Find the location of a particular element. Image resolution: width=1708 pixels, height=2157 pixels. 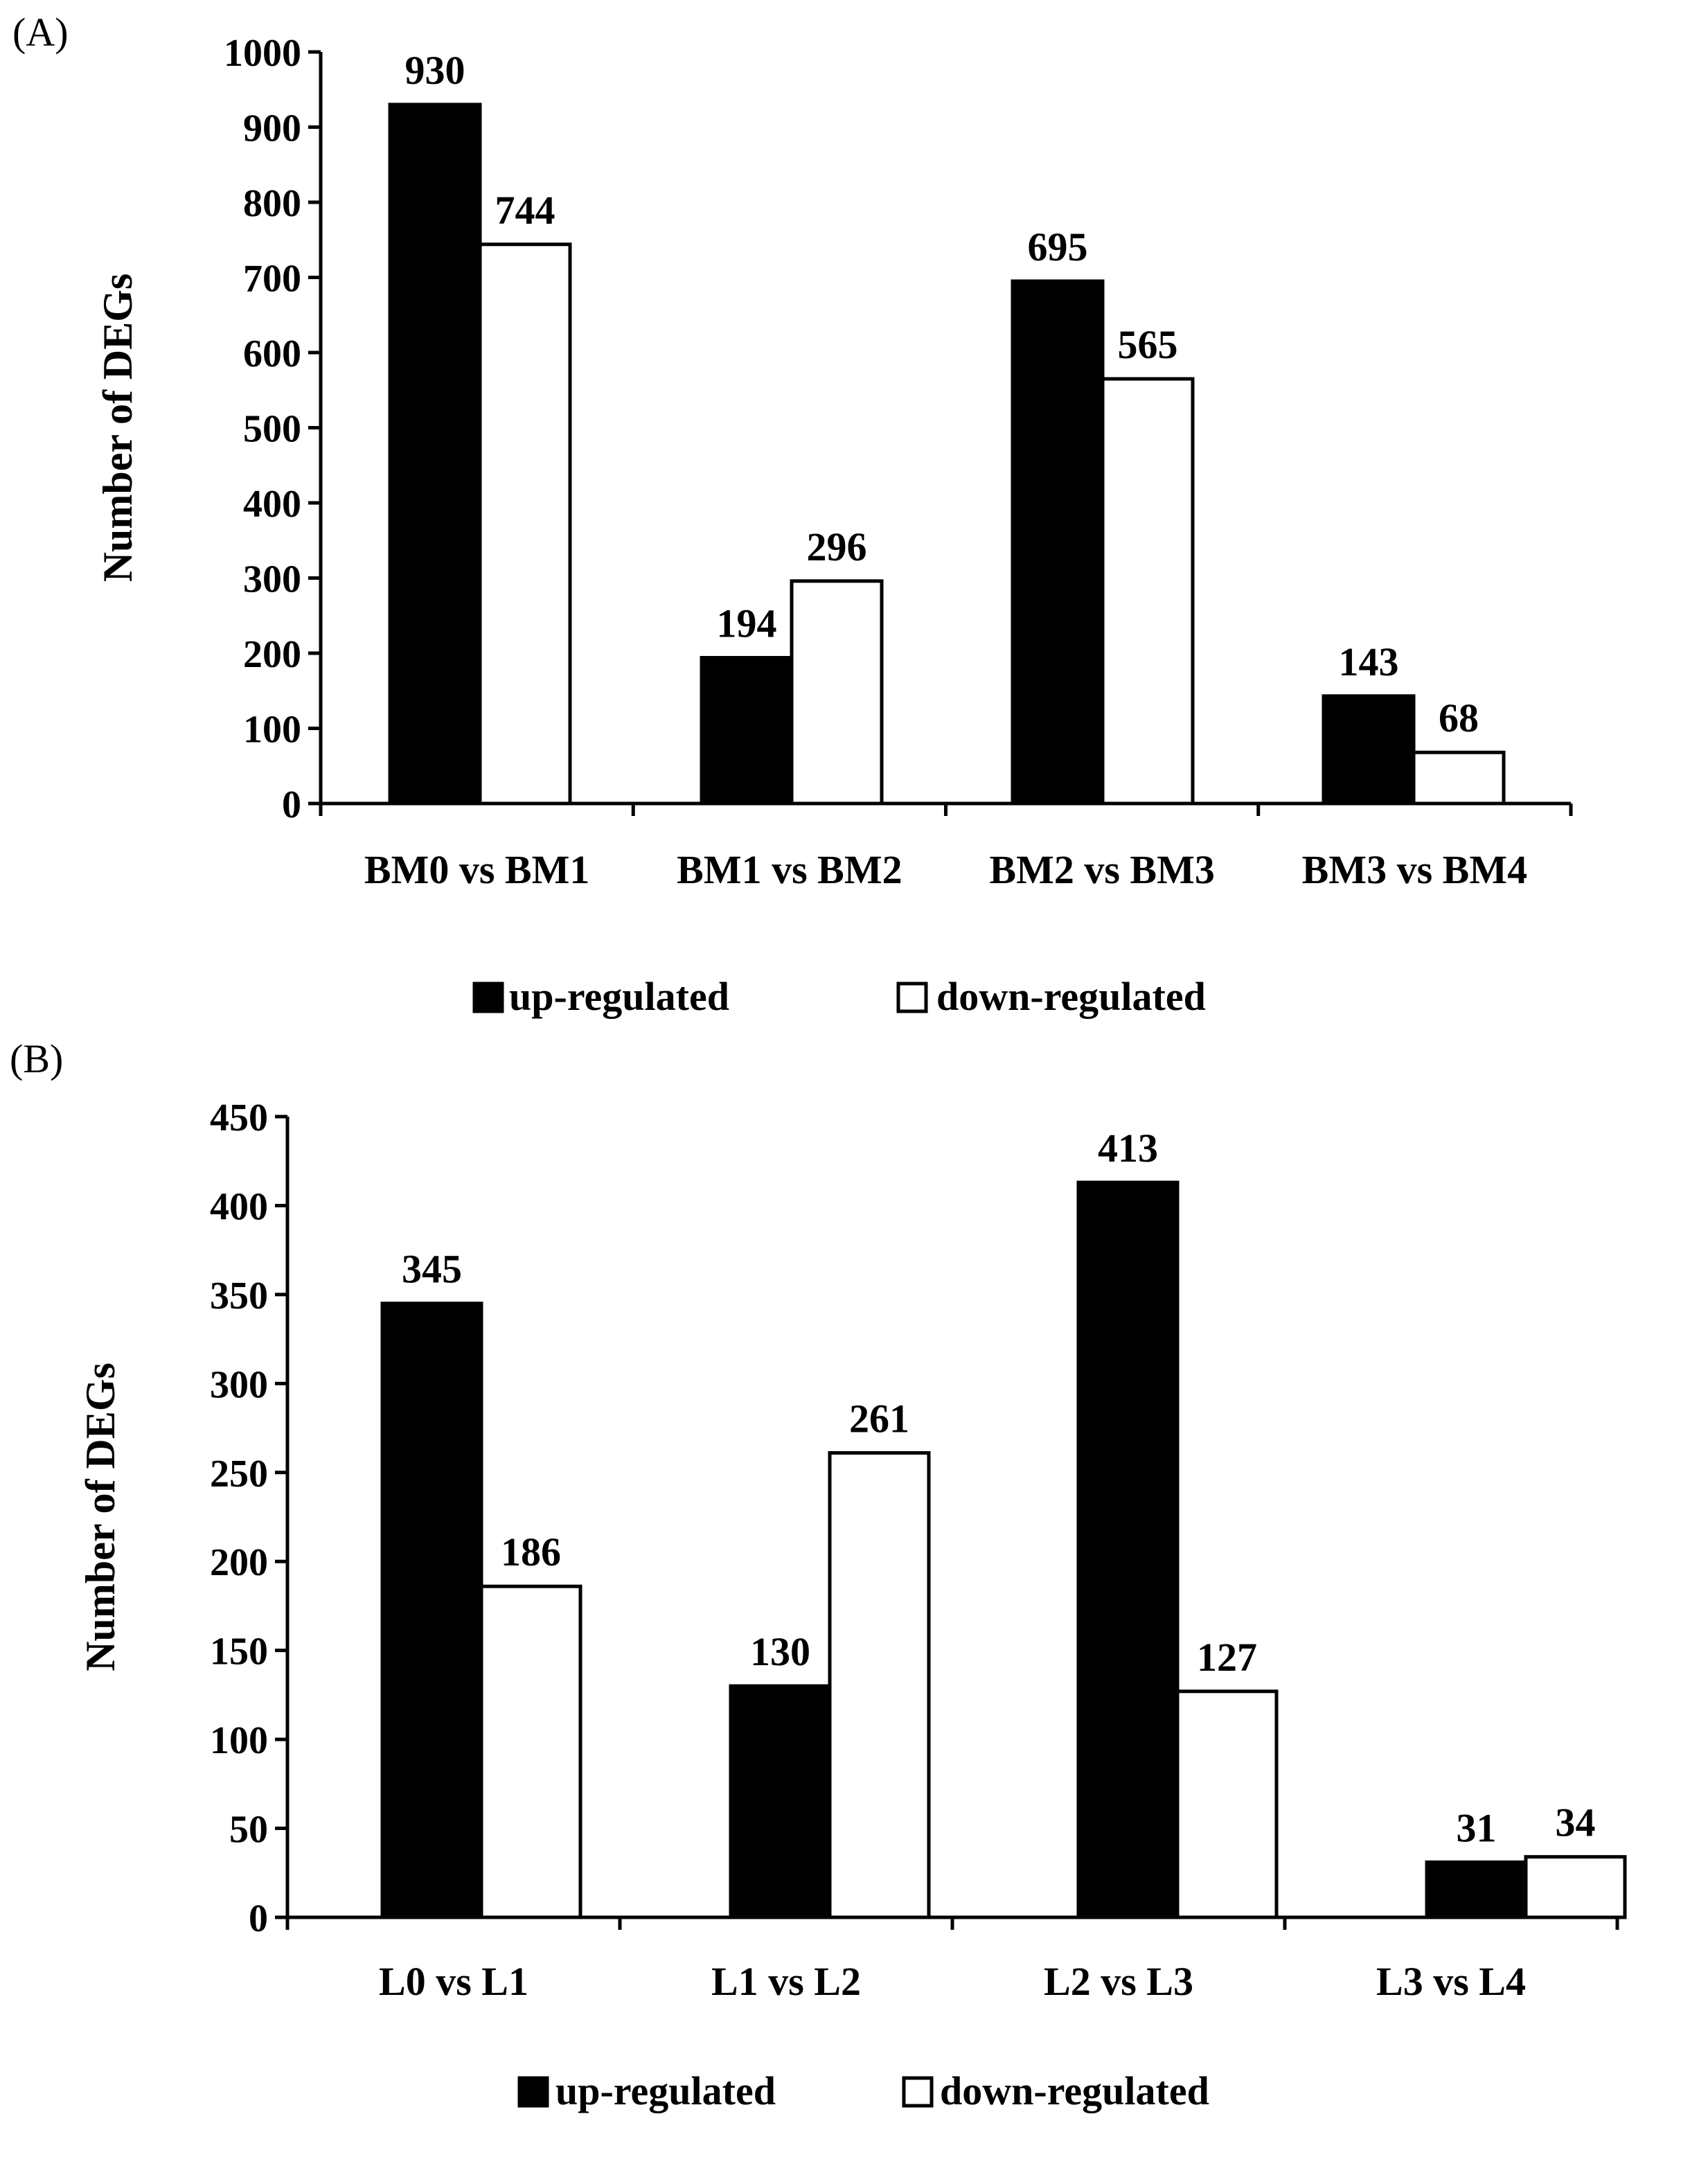

data-label: 695 is located at coordinates (1058, 247).